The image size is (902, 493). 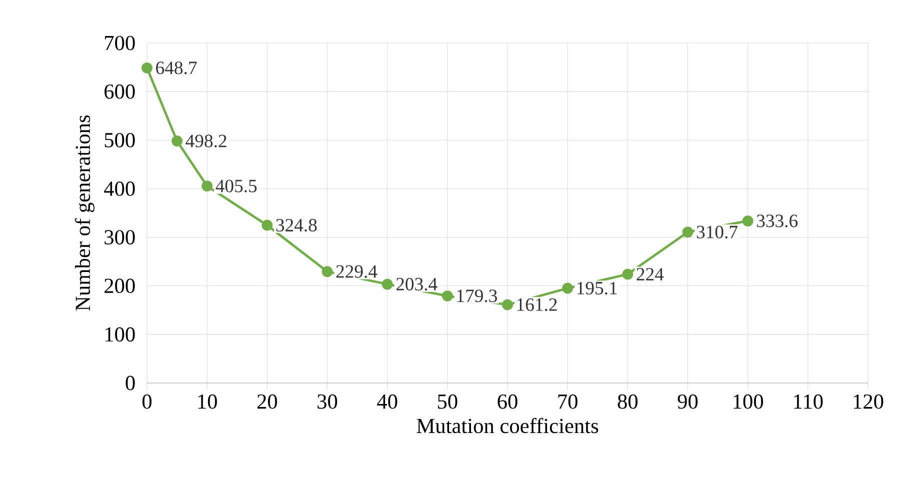 I want to click on y-tick-label: 0, so click(x=130, y=383).